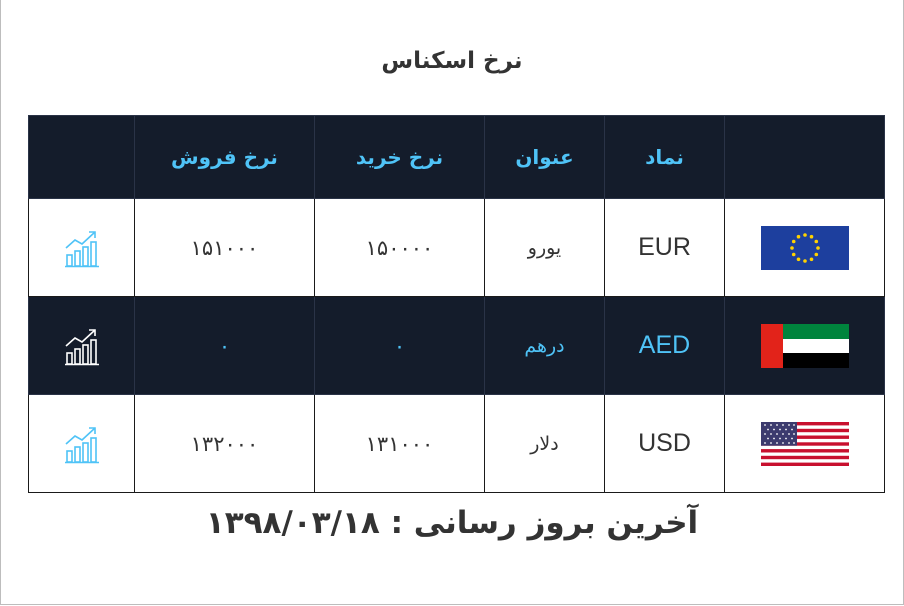 The height and width of the screenshot is (606, 904). Describe the element at coordinates (224, 443) in the screenshot. I see `sell-rate: ۱۳۲۰۰۰` at that location.